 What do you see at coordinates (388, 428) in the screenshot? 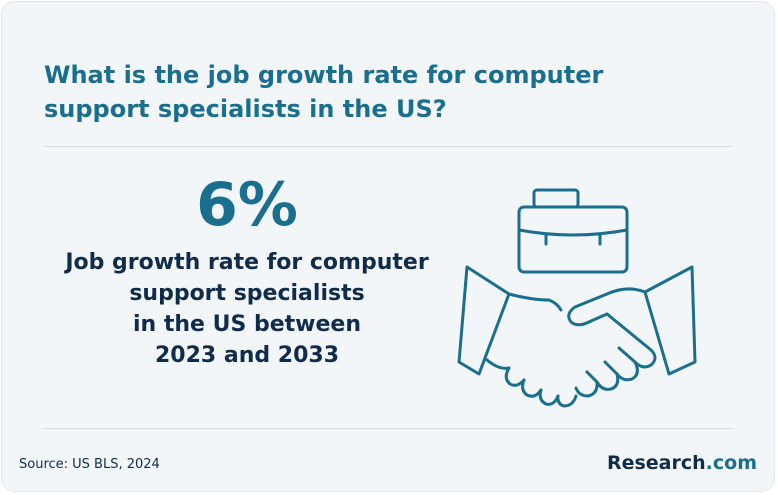
I see `divider-bottom` at bounding box center [388, 428].